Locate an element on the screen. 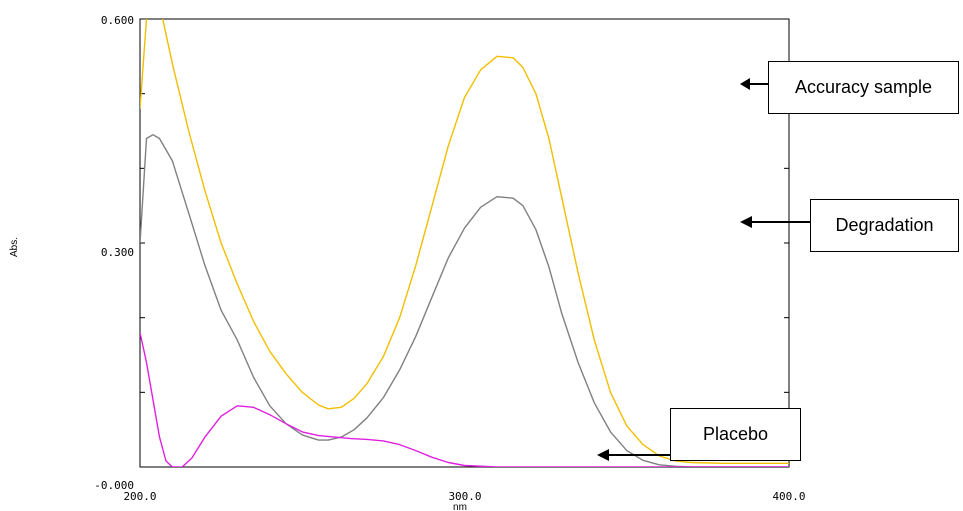 This screenshot has height=511, width=963. degradation-callout: Degradation is located at coordinates (884, 225).